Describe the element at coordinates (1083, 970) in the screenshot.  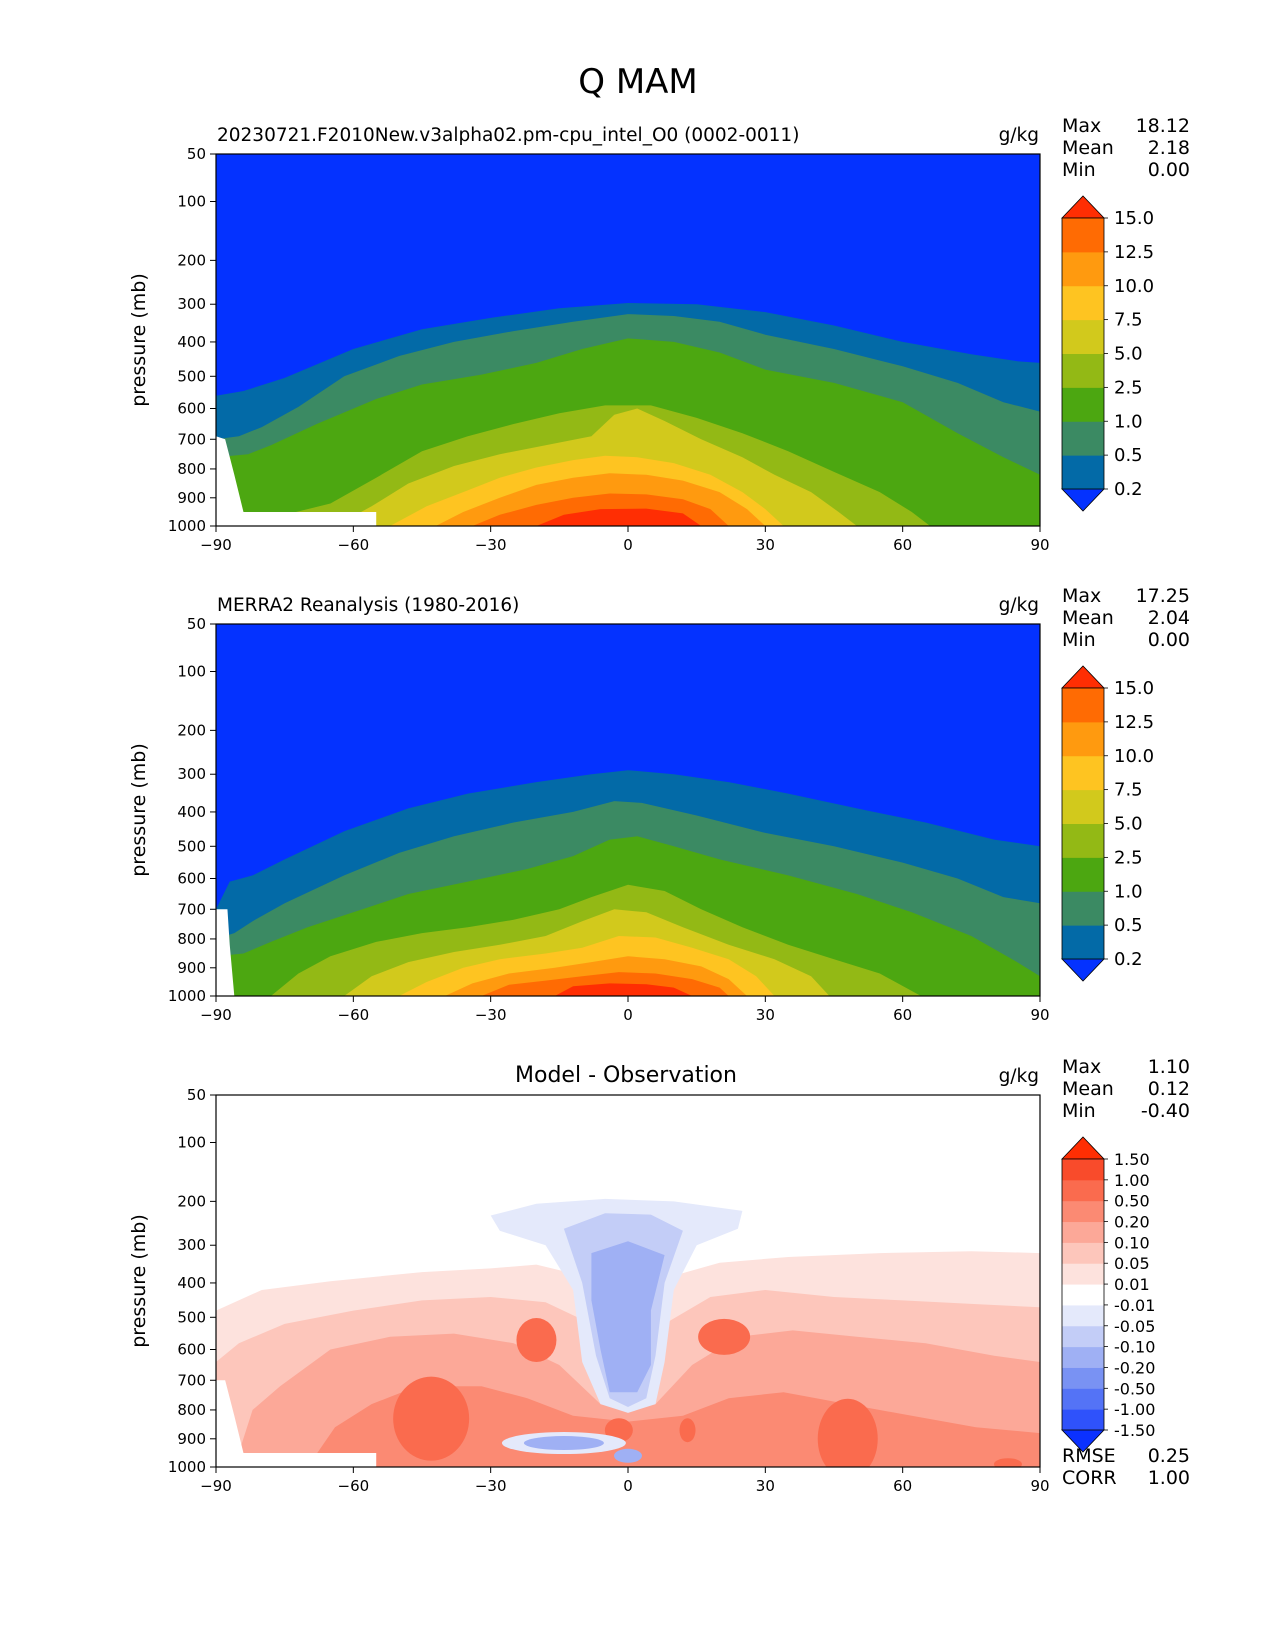
I see `colorbar-extend-min` at that location.